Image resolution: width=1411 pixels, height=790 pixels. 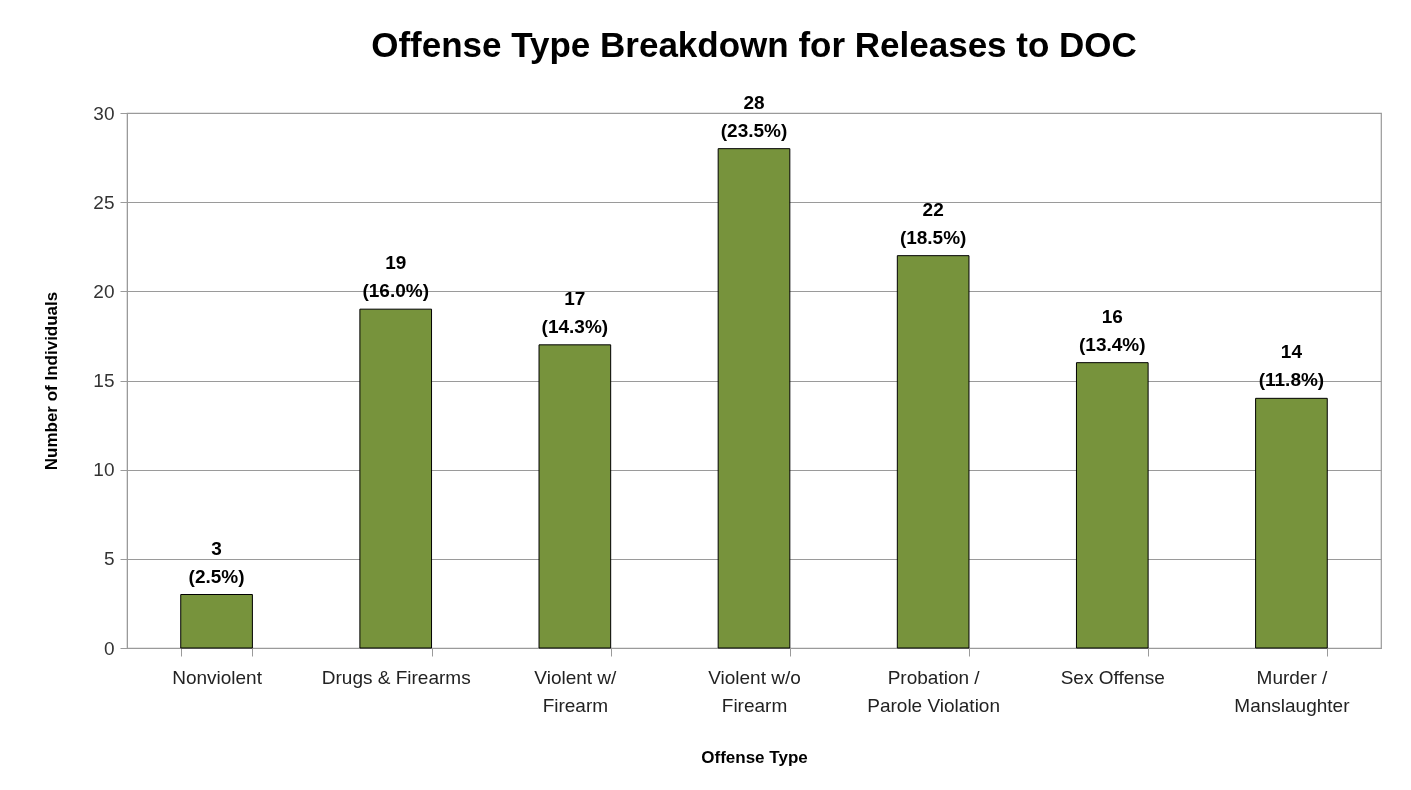 What do you see at coordinates (104, 113) in the screenshot?
I see `y-tick-label: 30` at bounding box center [104, 113].